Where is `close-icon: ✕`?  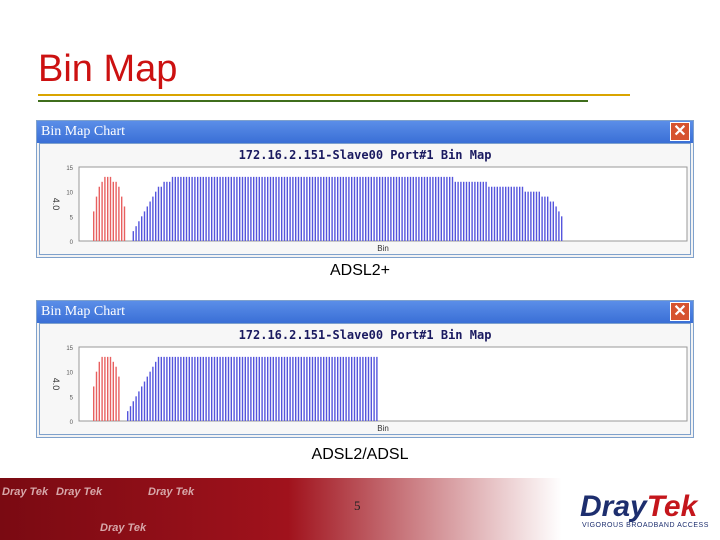 close-icon: ✕ is located at coordinates (680, 131).